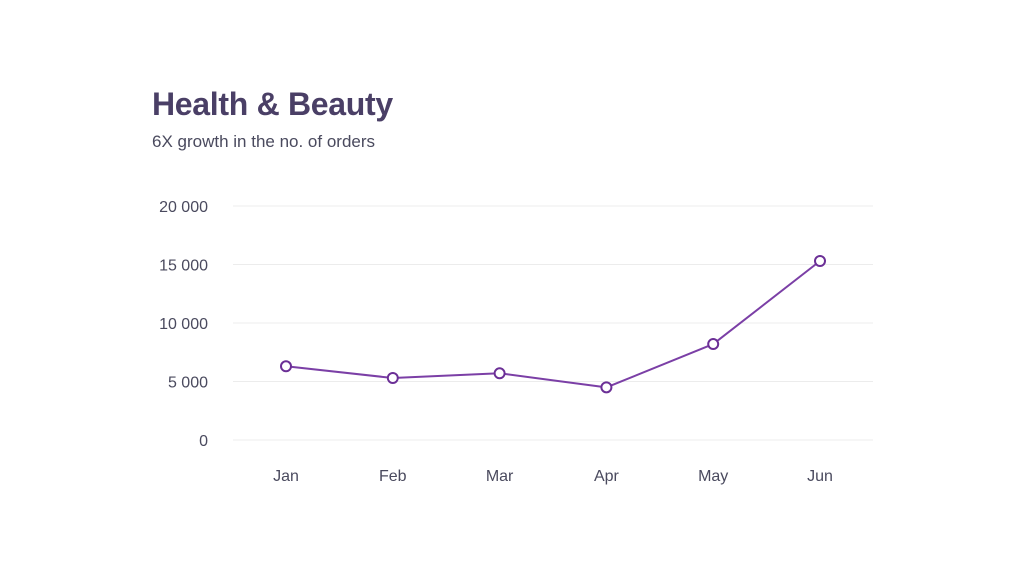 The height and width of the screenshot is (576, 1024). I want to click on x-tick-label: Apr, so click(607, 476).